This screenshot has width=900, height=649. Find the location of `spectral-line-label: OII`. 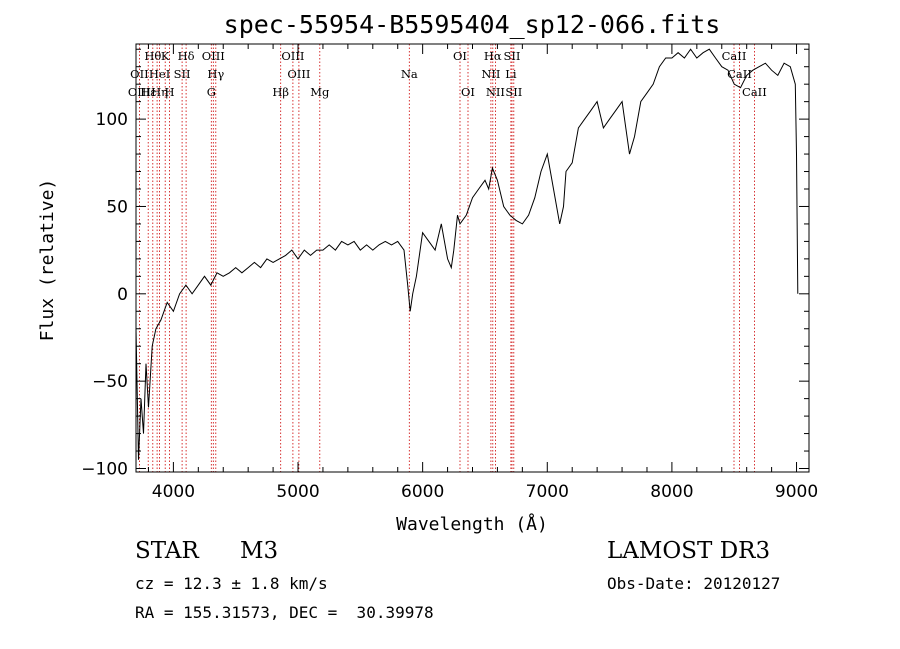

spectral-line-label: OII is located at coordinates (139, 74).